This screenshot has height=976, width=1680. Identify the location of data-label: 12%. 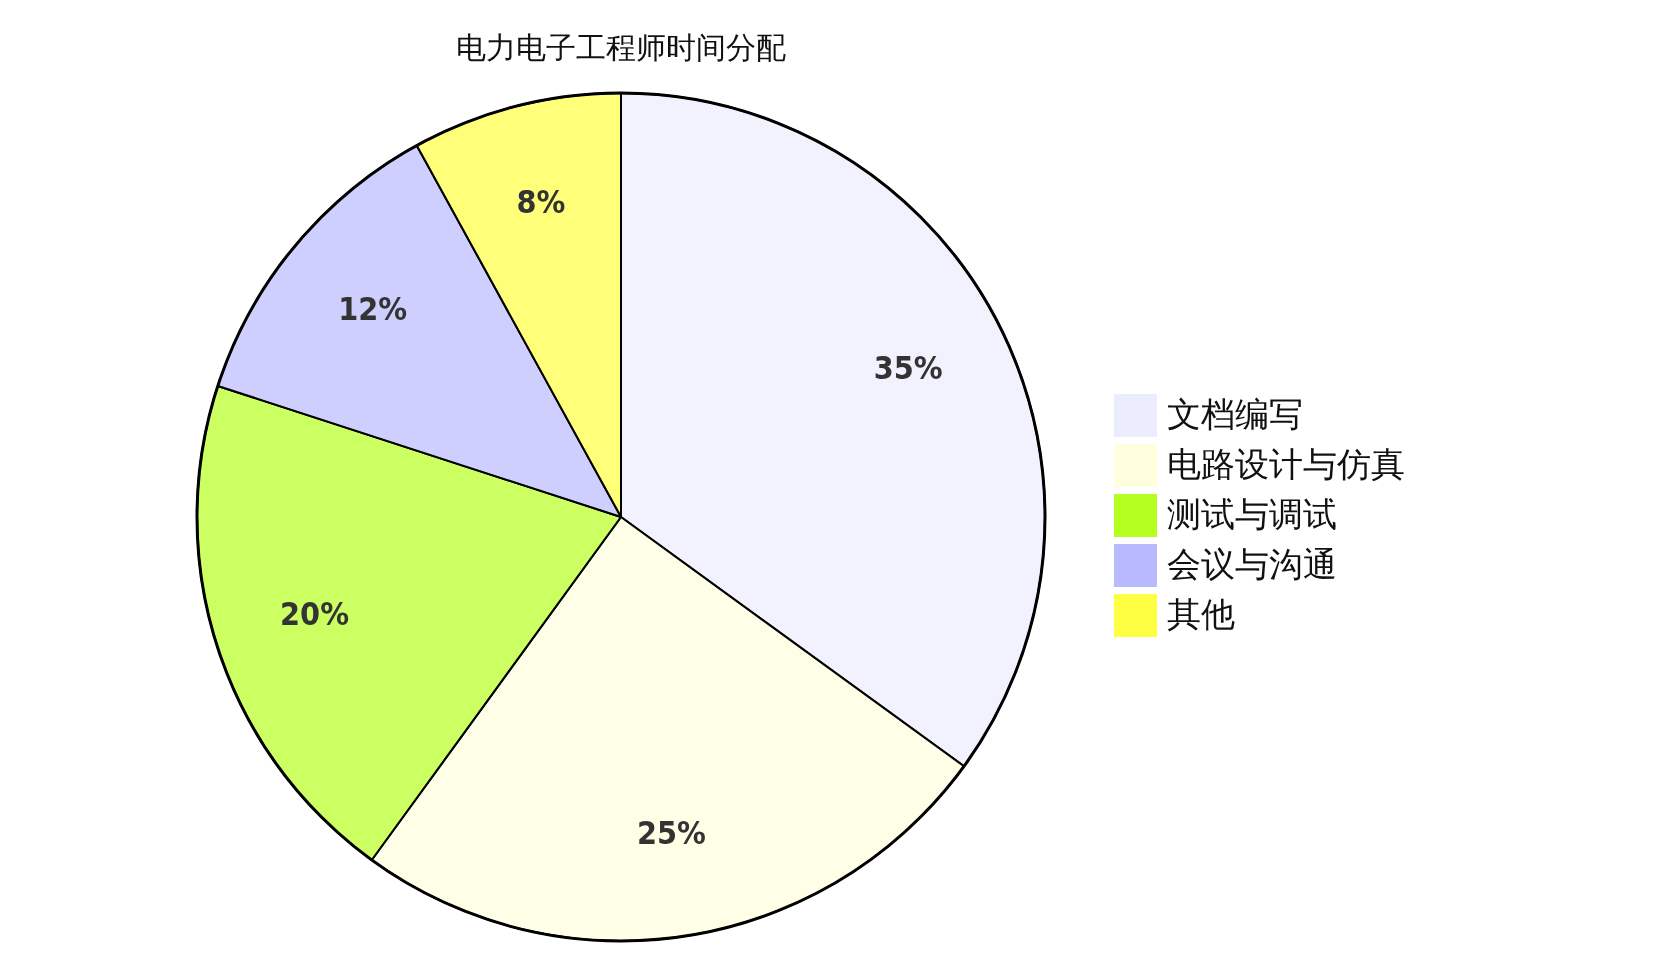
(373, 308).